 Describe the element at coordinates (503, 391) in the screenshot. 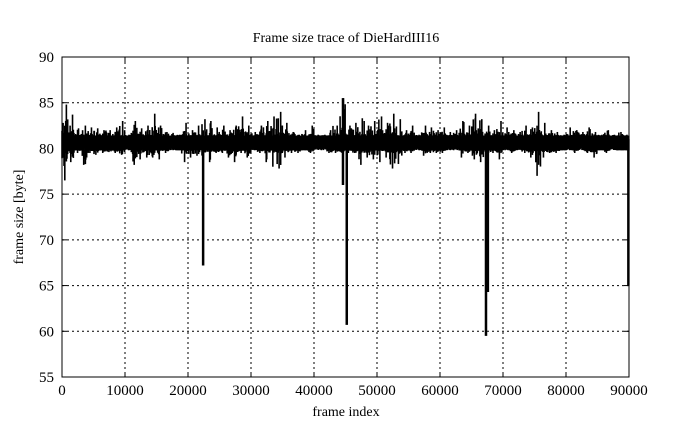

I see `x-tick-label: 70000` at that location.